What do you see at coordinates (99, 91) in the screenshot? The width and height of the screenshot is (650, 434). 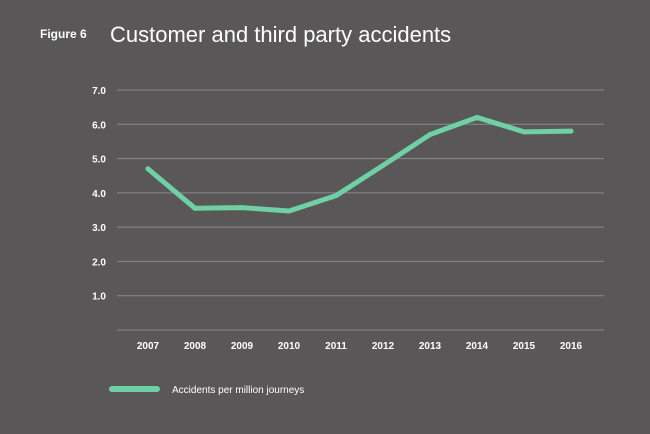 I see `y-tick-label: 7.0` at bounding box center [99, 91].